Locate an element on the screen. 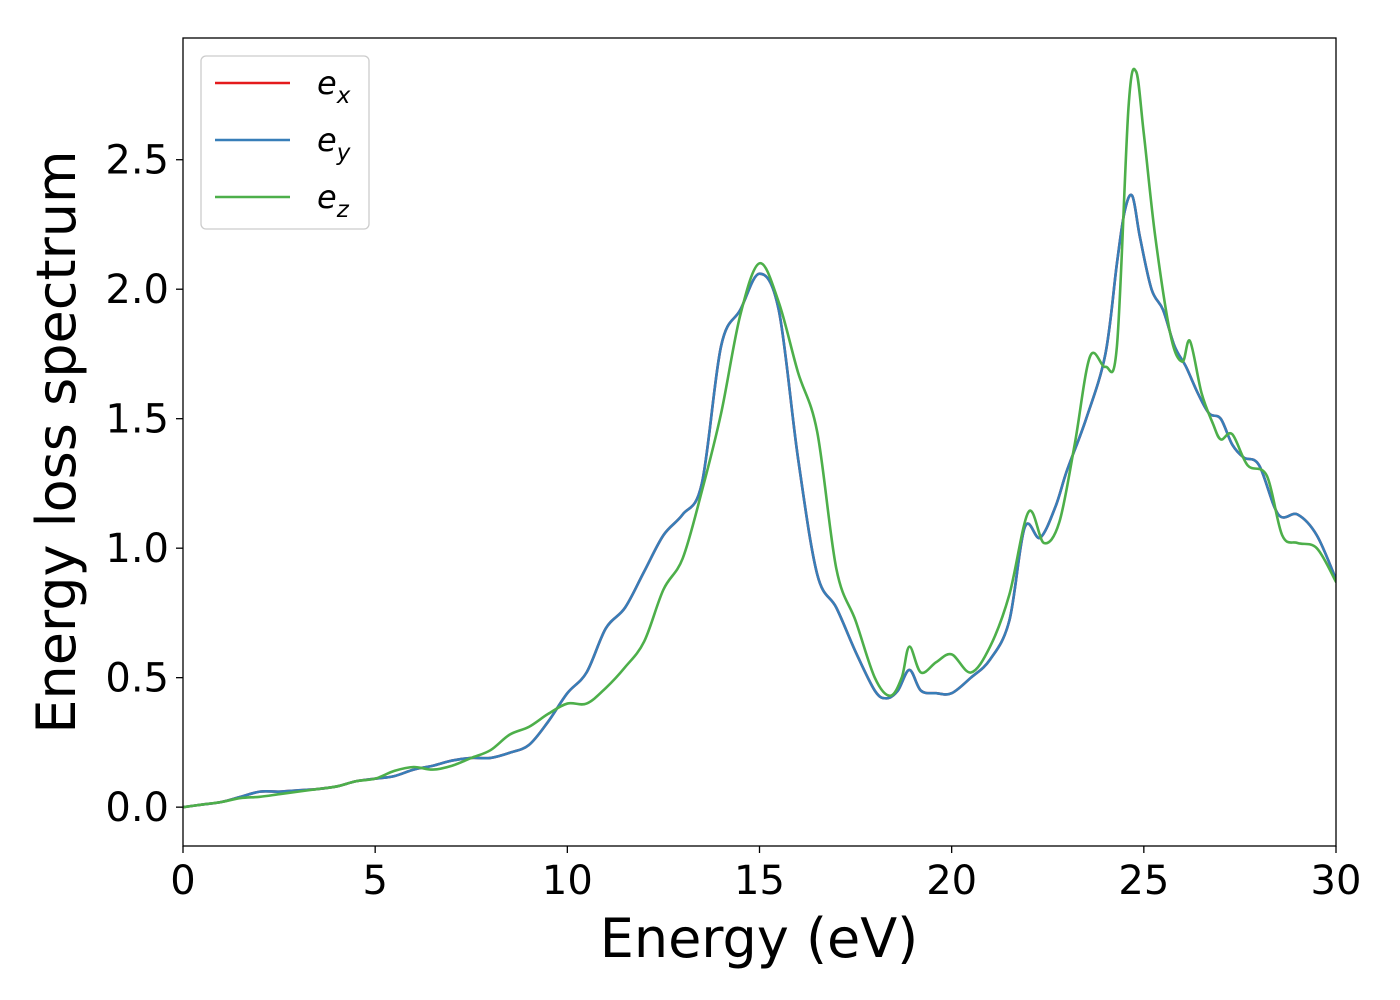 This screenshot has width=1400, height=1000. y-tick-label: 2.0 is located at coordinates (137, 290).